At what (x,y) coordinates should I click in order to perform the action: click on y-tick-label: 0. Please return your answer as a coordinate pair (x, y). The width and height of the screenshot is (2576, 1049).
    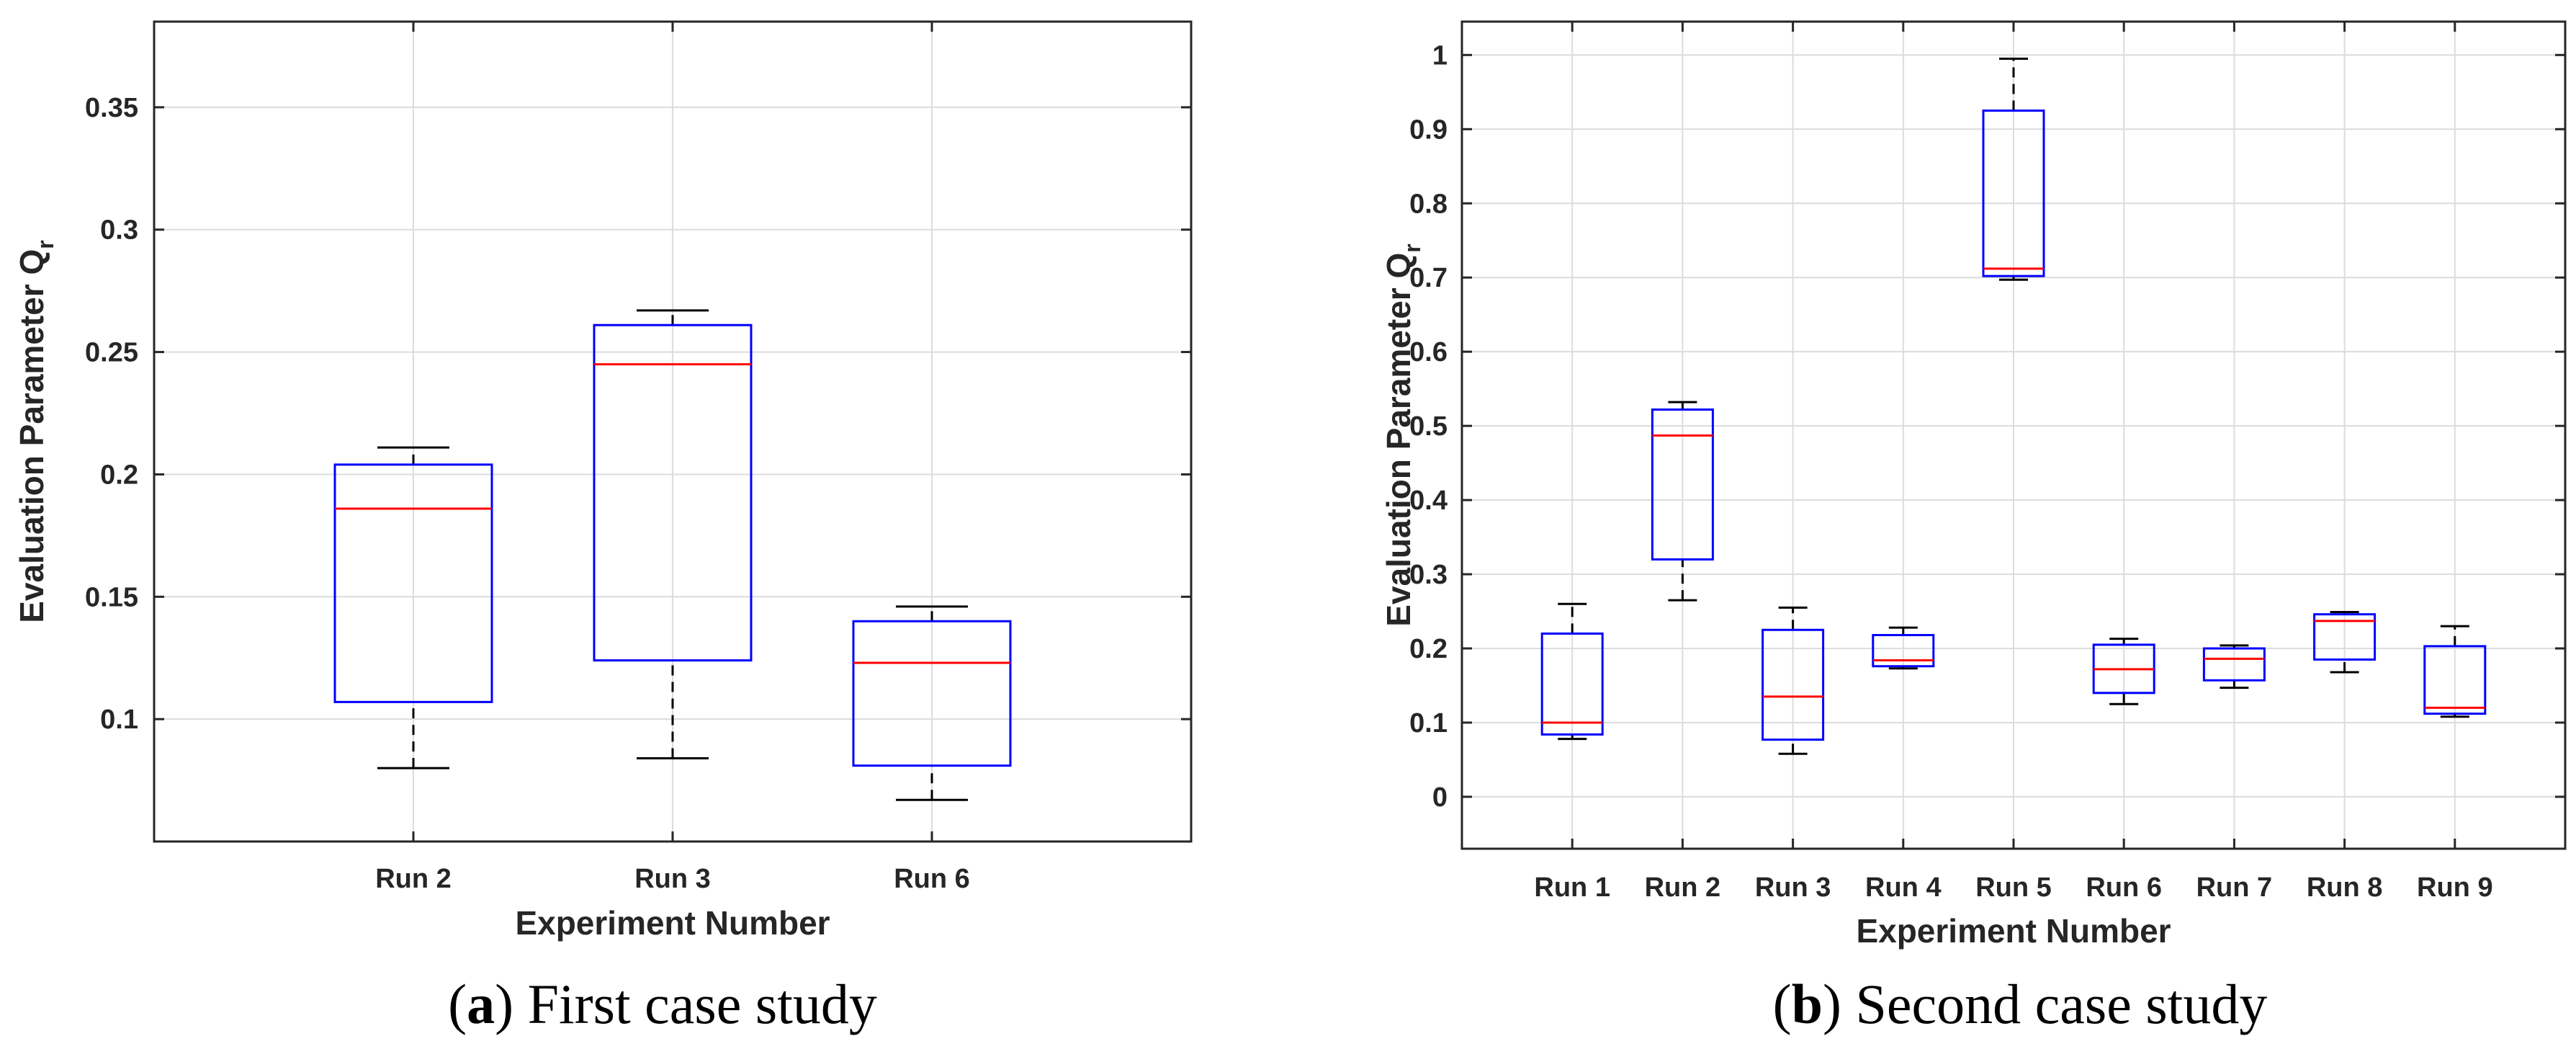
    Looking at the image, I should click on (1440, 797).